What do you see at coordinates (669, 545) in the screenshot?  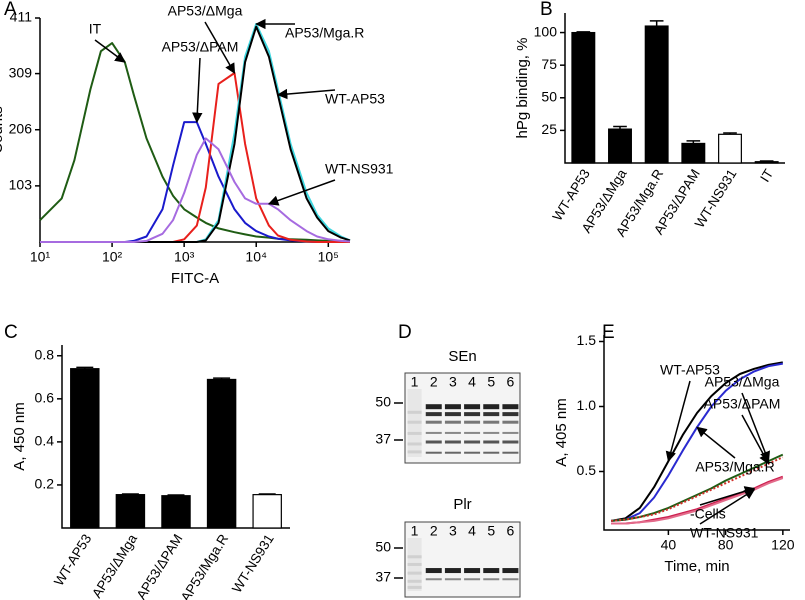 I see `x-tick-label: 40` at bounding box center [669, 545].